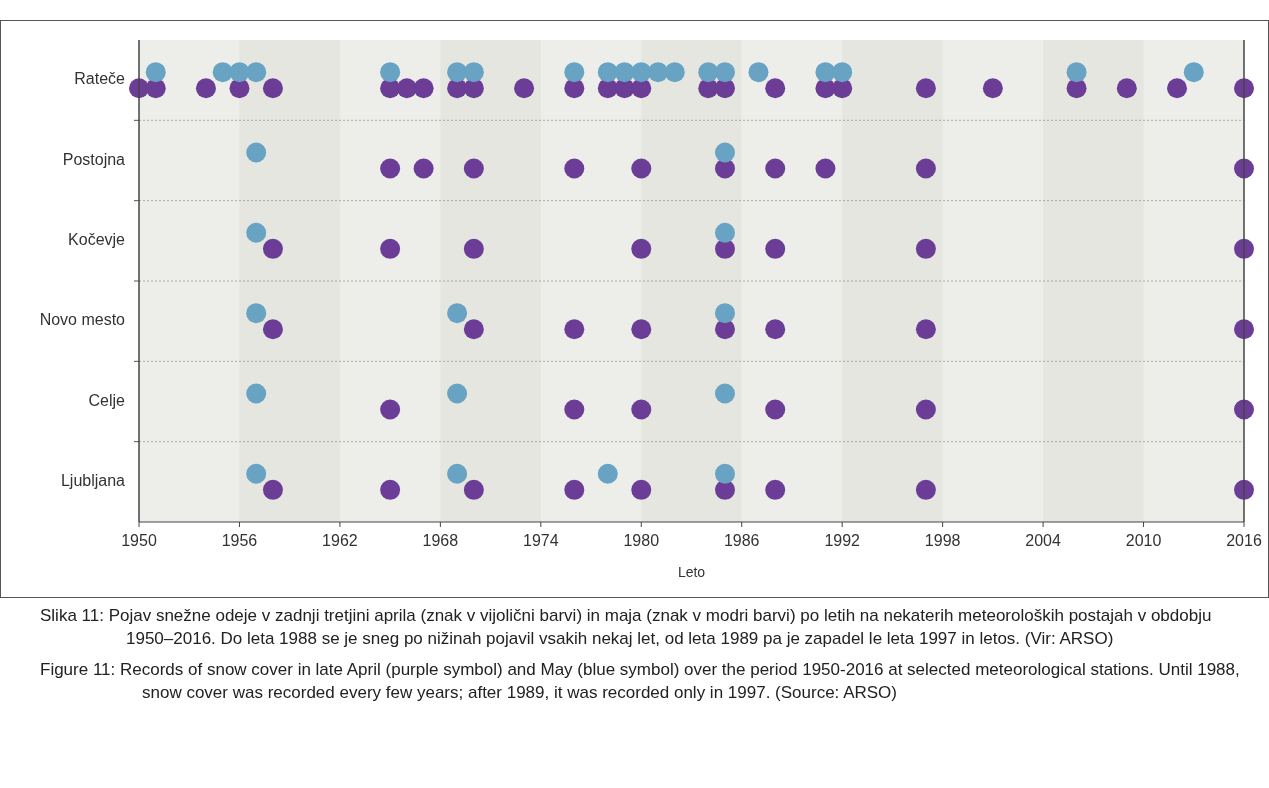 The image size is (1269, 788). I want to click on x-tick-label: 2016, so click(1244, 540).